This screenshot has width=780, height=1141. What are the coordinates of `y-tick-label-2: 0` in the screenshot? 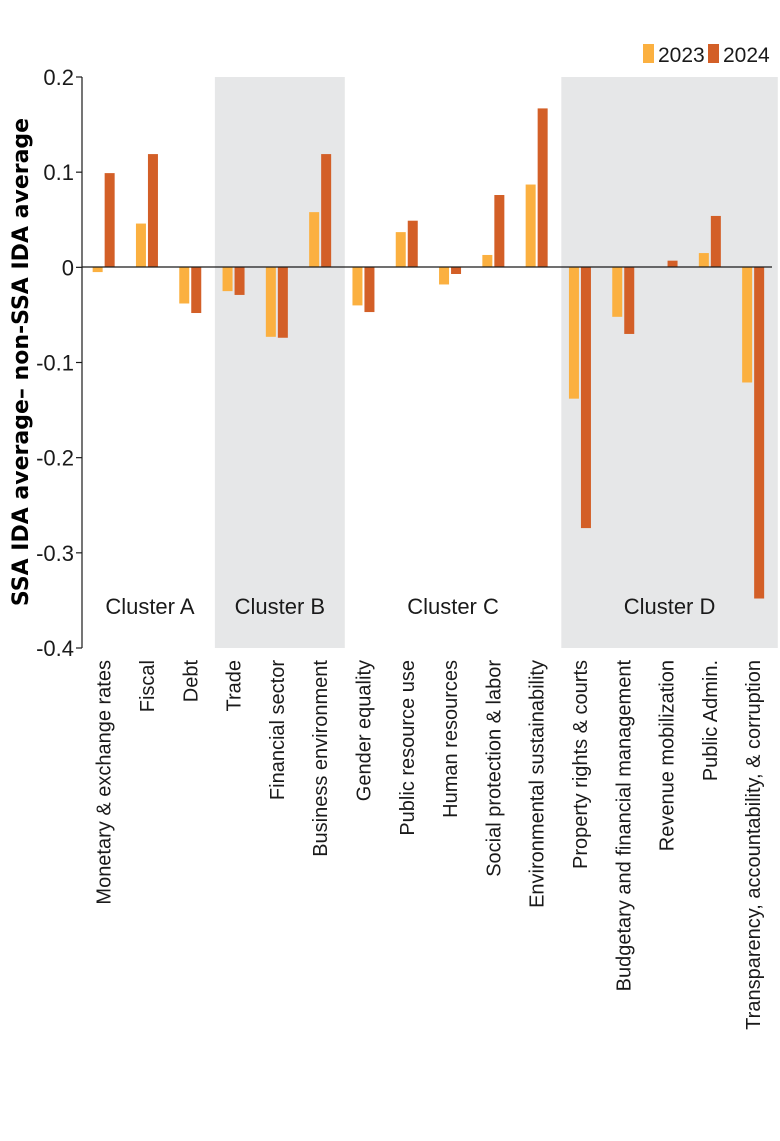 It's located at (68, 267).